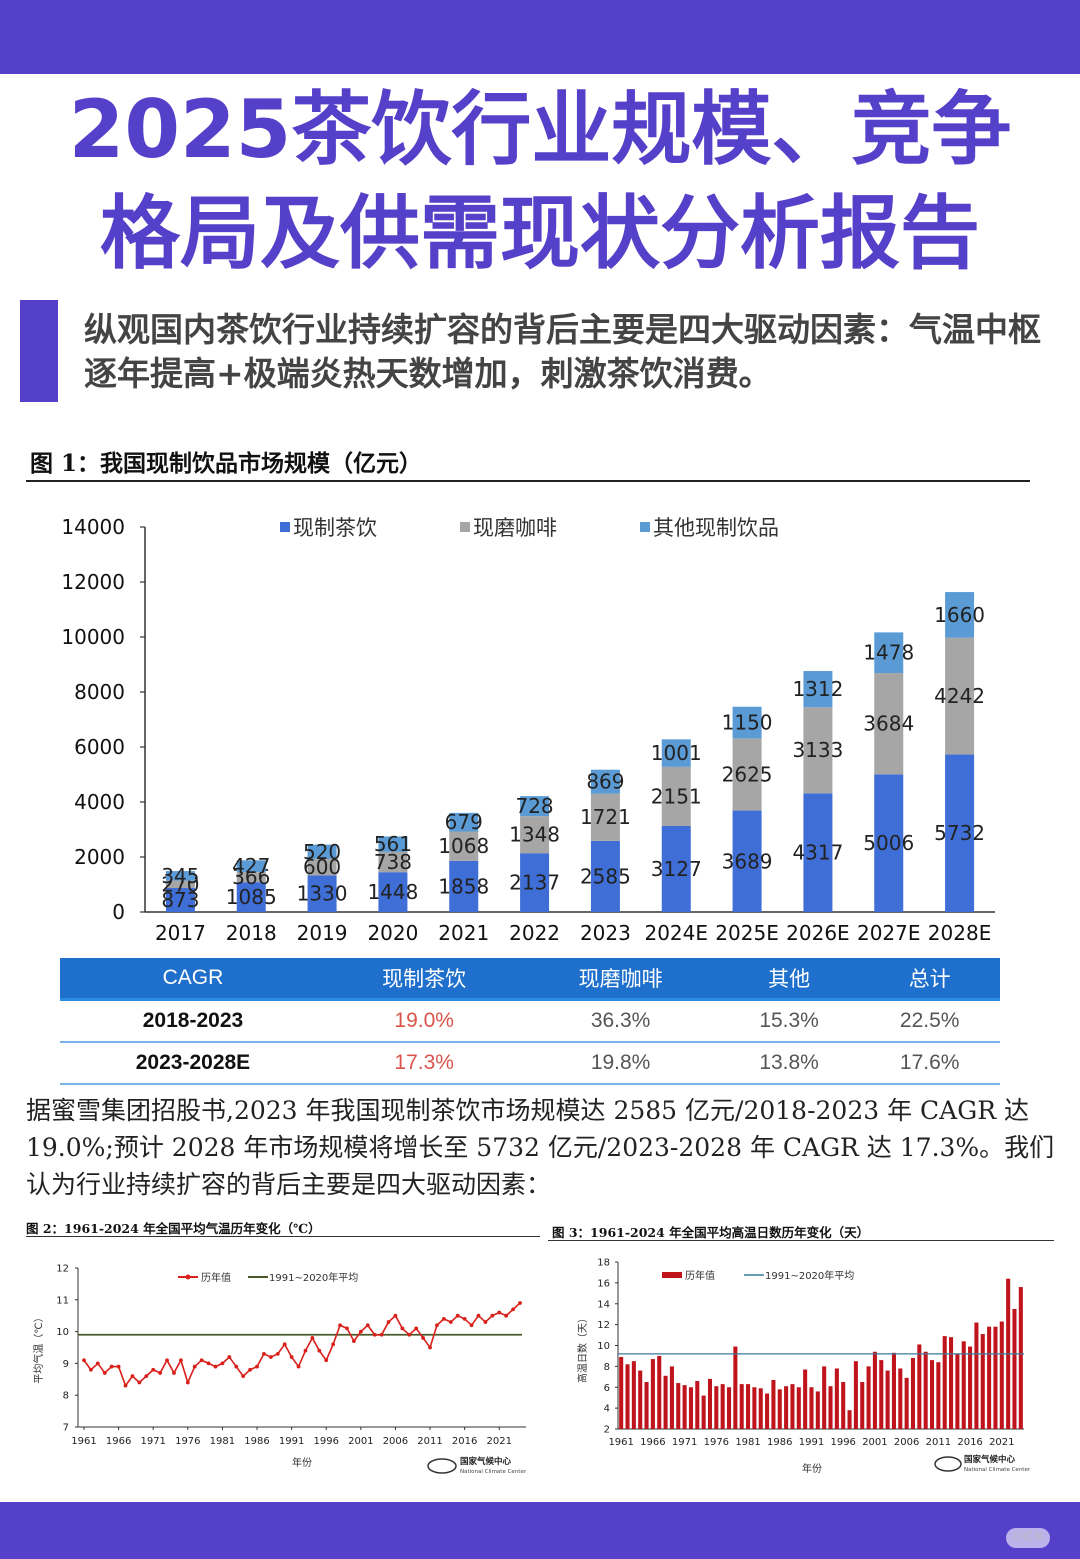  What do you see at coordinates (39, 351) in the screenshot?
I see `accent-bar` at bounding box center [39, 351].